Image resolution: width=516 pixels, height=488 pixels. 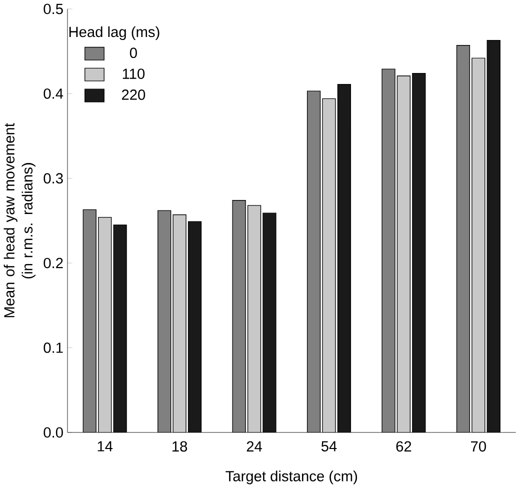 What do you see at coordinates (53, 263) in the screenshot?
I see `y-tick-label: 0.2` at bounding box center [53, 263].